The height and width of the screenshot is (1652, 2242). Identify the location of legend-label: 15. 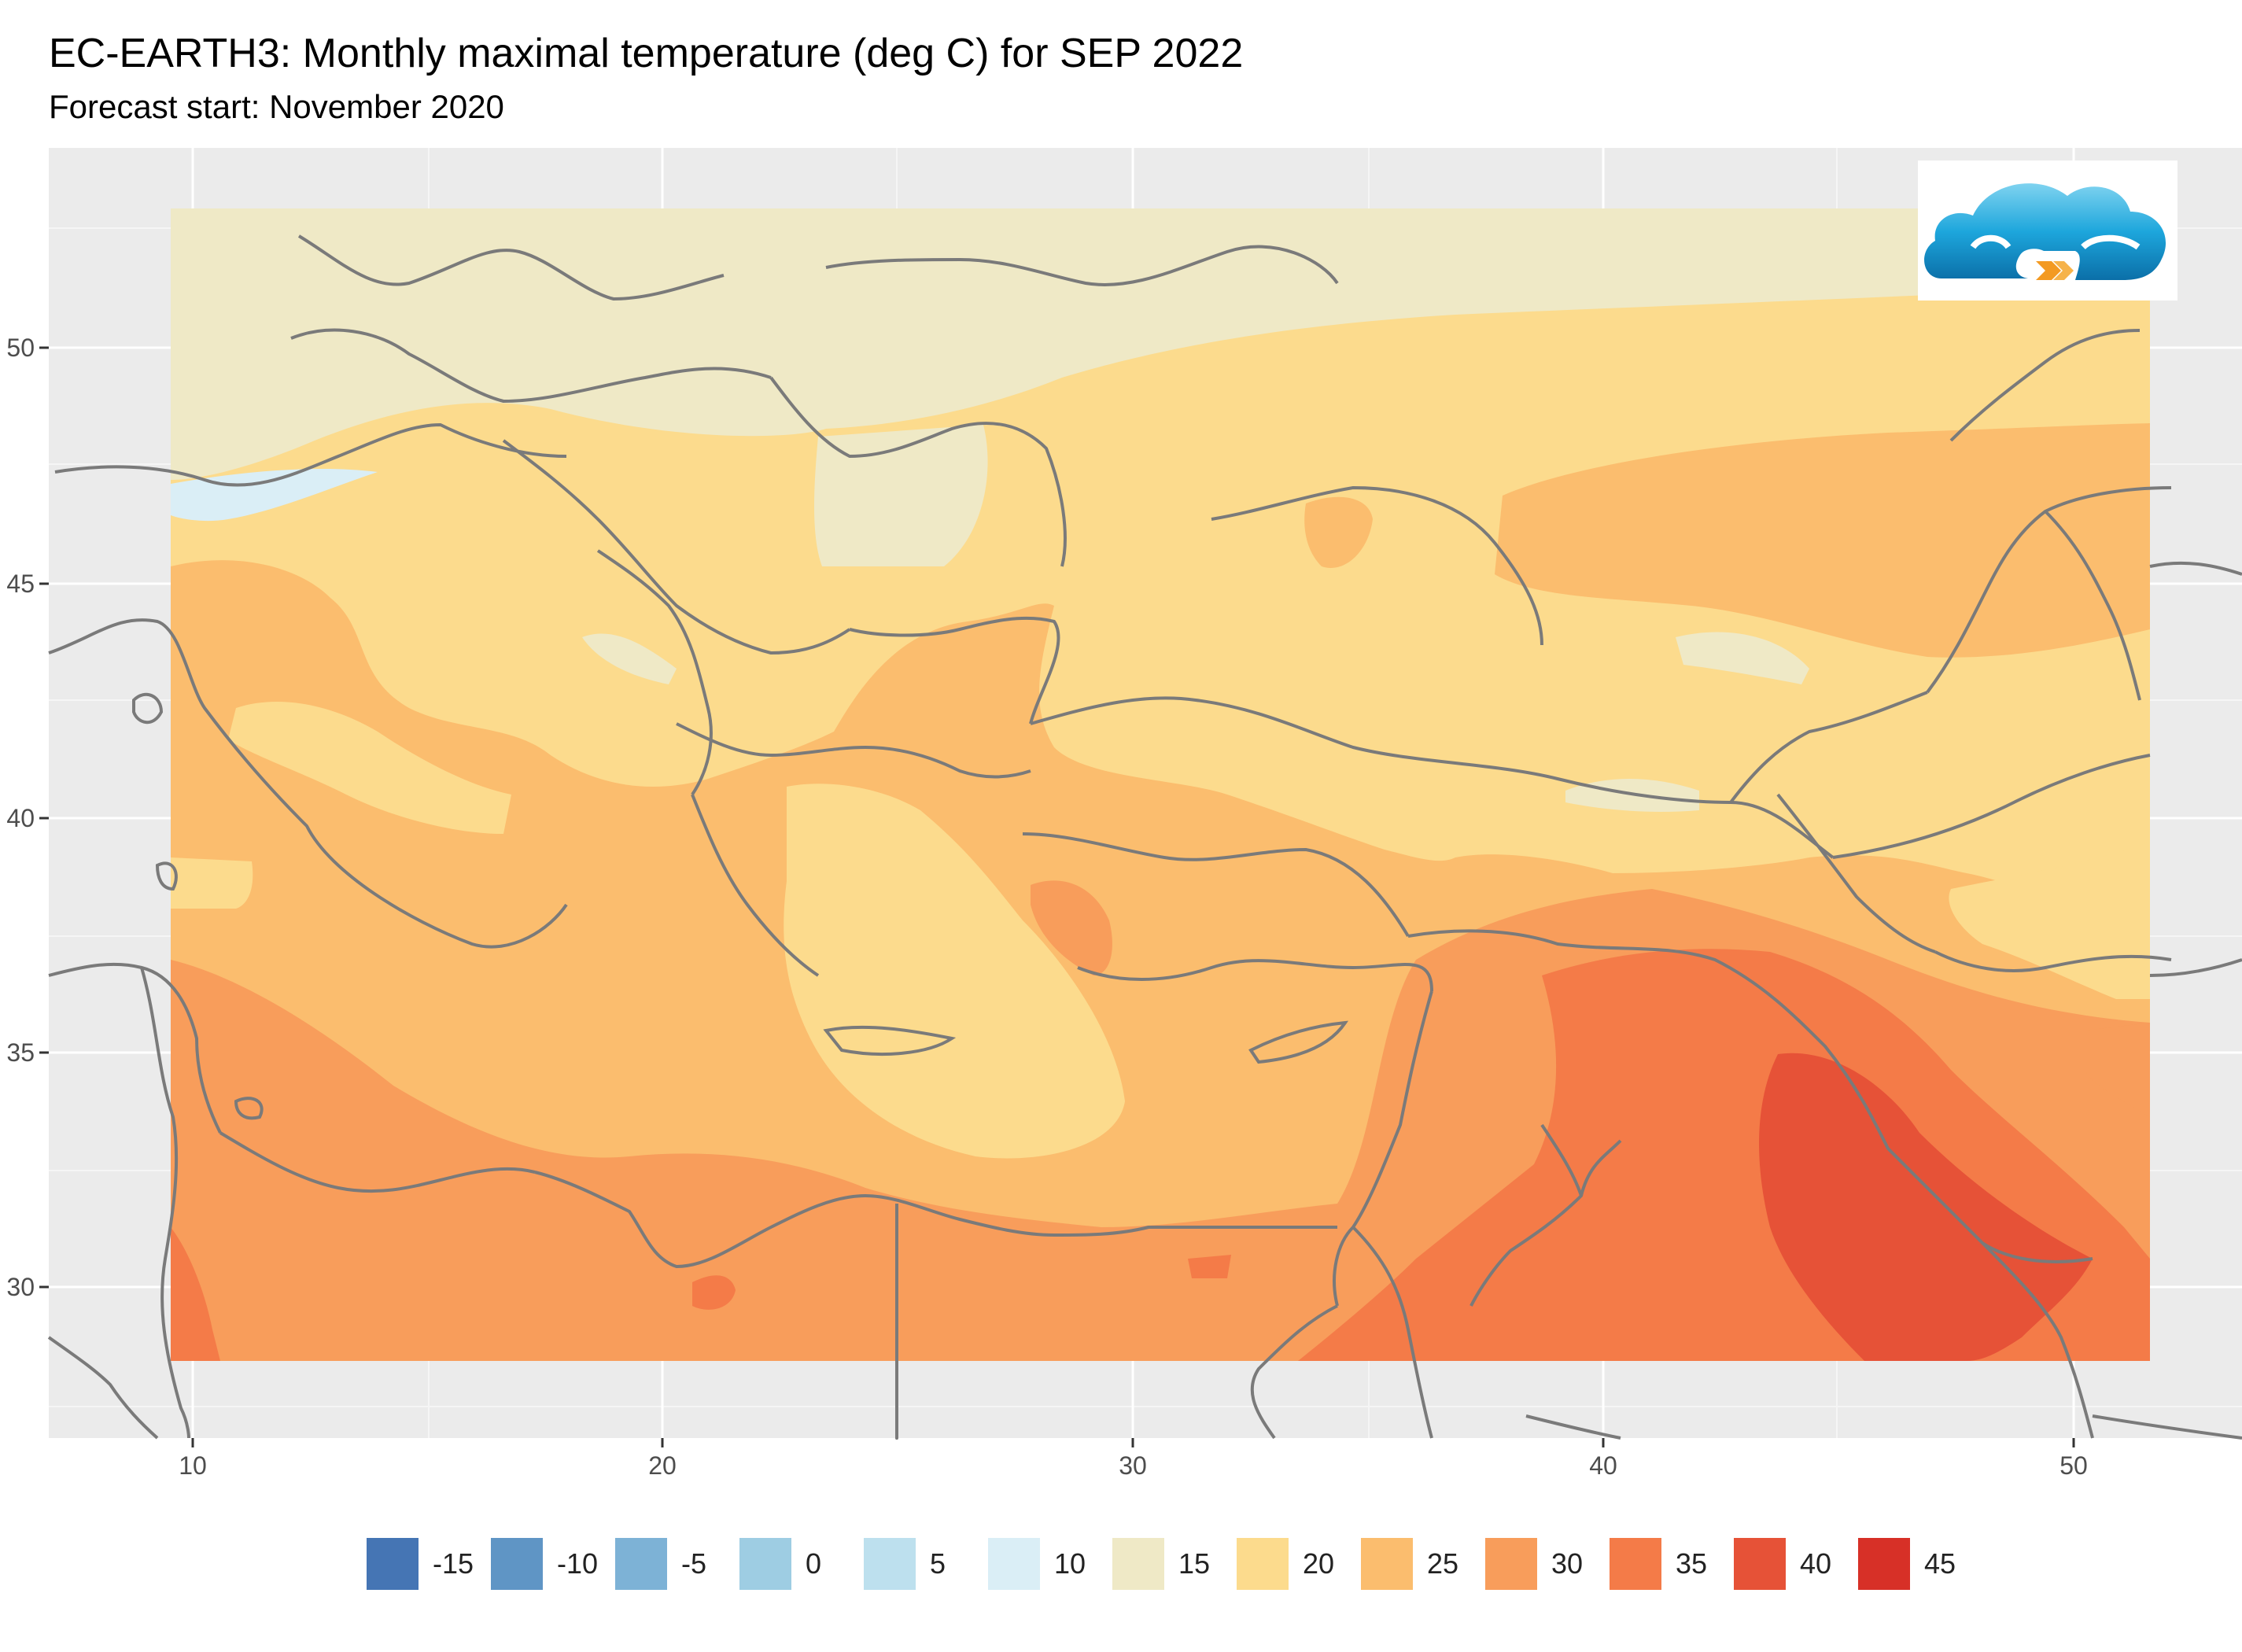
(1194, 1563).